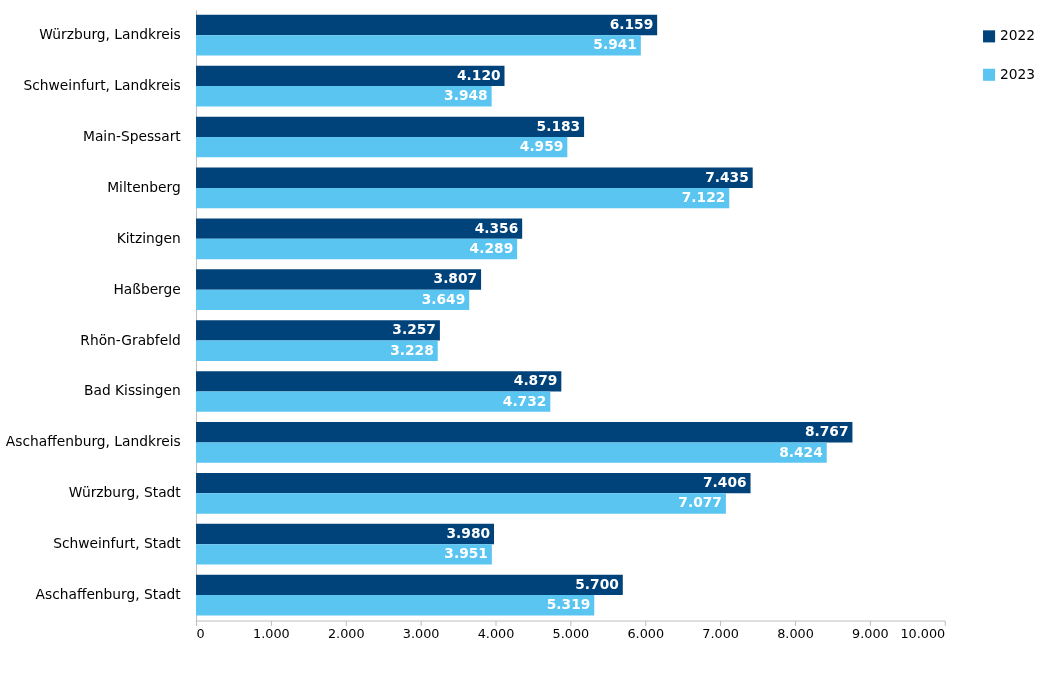 The height and width of the screenshot is (684, 1060). I want to click on data-label: 4.879, so click(535, 380).